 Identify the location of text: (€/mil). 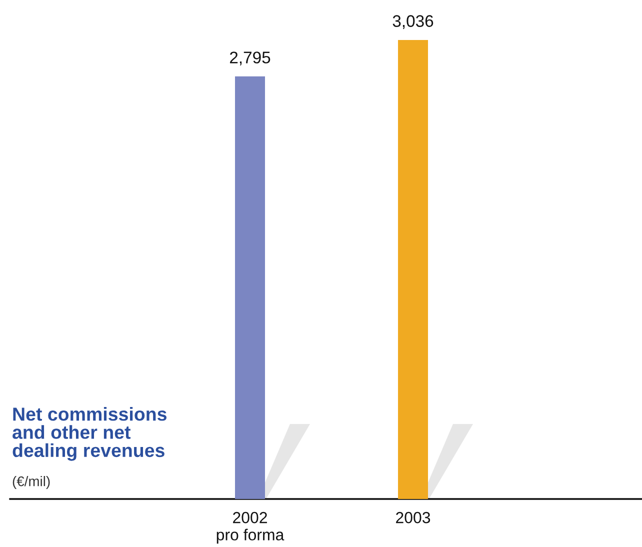
(31, 482).